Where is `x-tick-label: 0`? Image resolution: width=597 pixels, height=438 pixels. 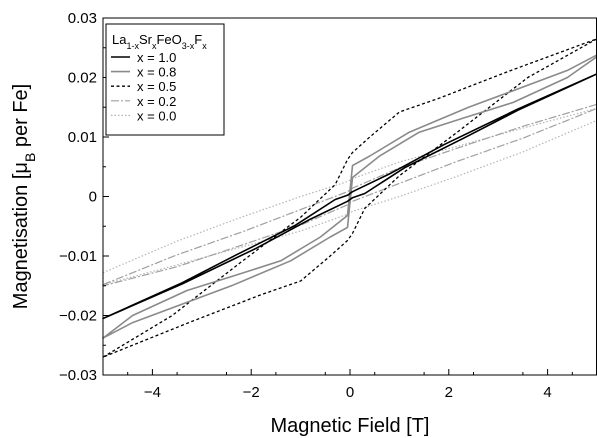
x-tick-label: 0 is located at coordinates (350, 392).